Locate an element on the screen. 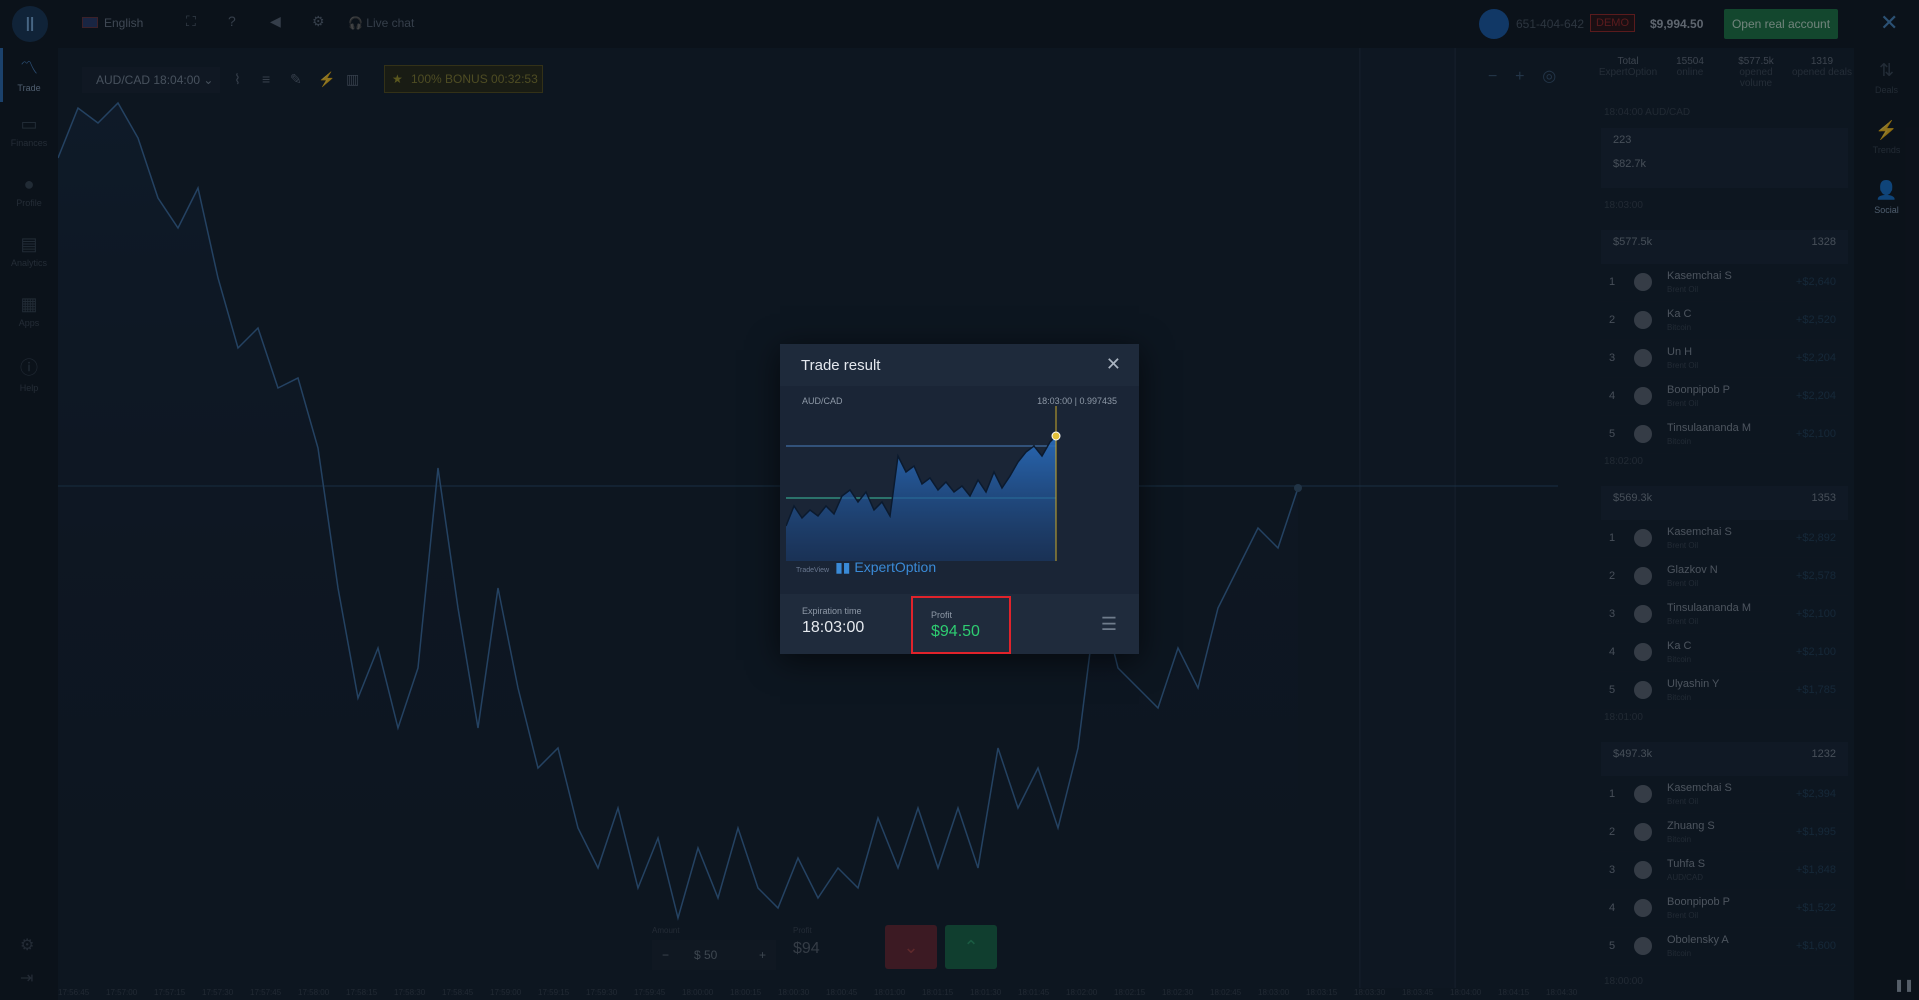  nav-help-label: Help is located at coordinates (29, 388).